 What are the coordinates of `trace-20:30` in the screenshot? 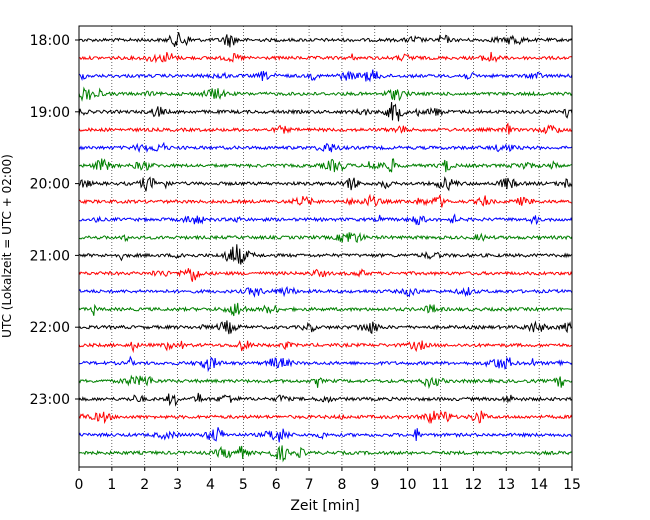 It's located at (325, 219).